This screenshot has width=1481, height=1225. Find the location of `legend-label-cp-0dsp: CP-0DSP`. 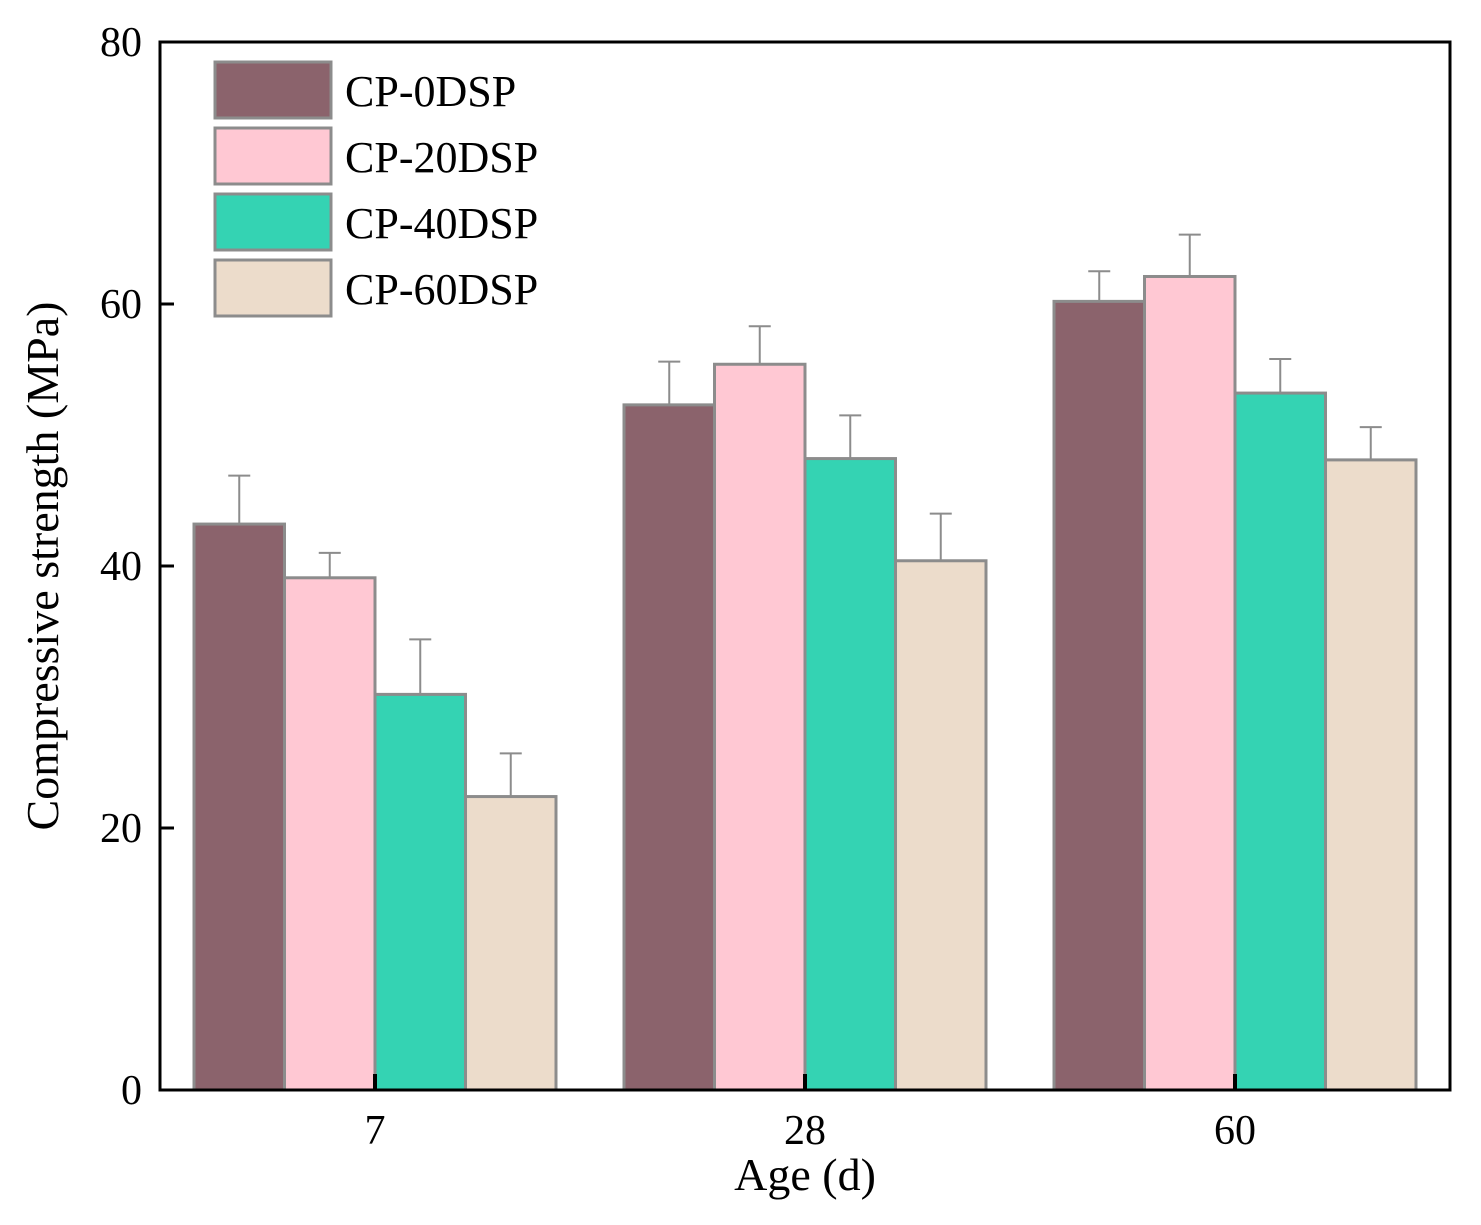

legend-label-cp-0dsp: CP-0DSP is located at coordinates (430, 91).